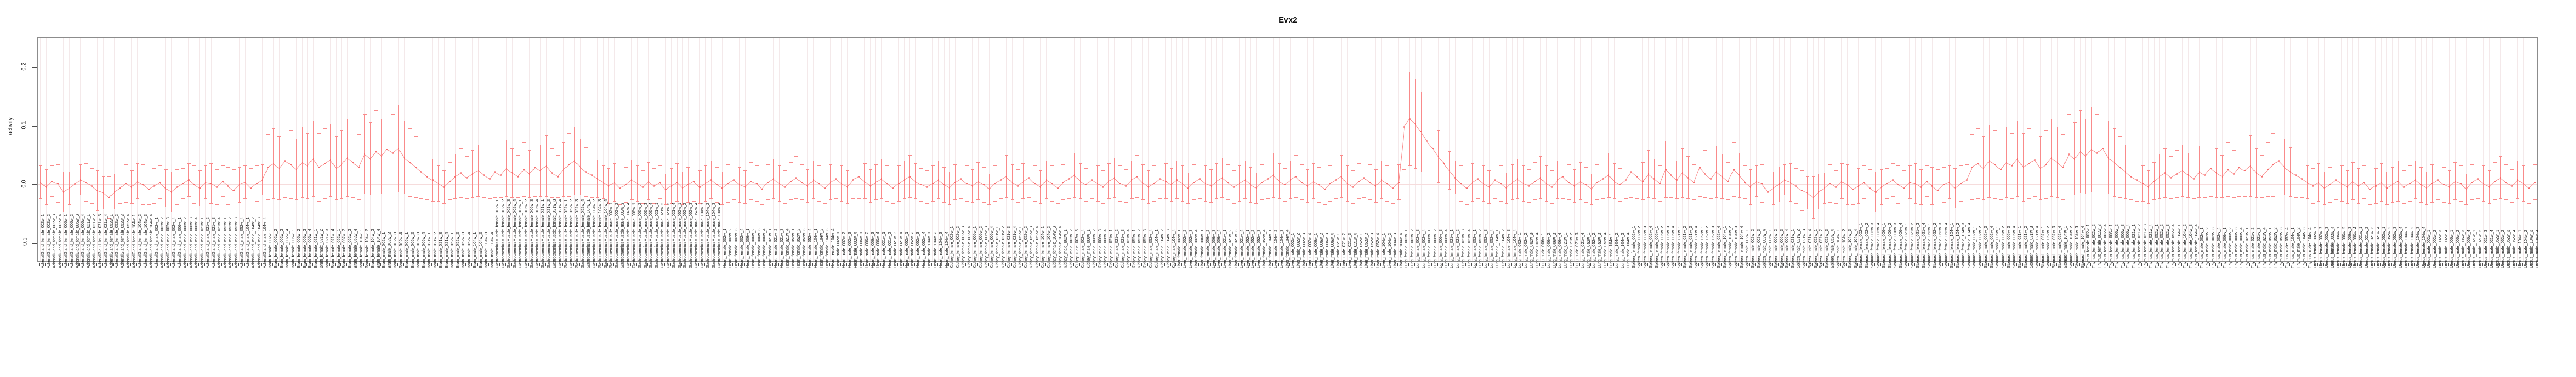  Describe the element at coordinates (237, 187) in the screenshot. I see `series-segment` at that location.